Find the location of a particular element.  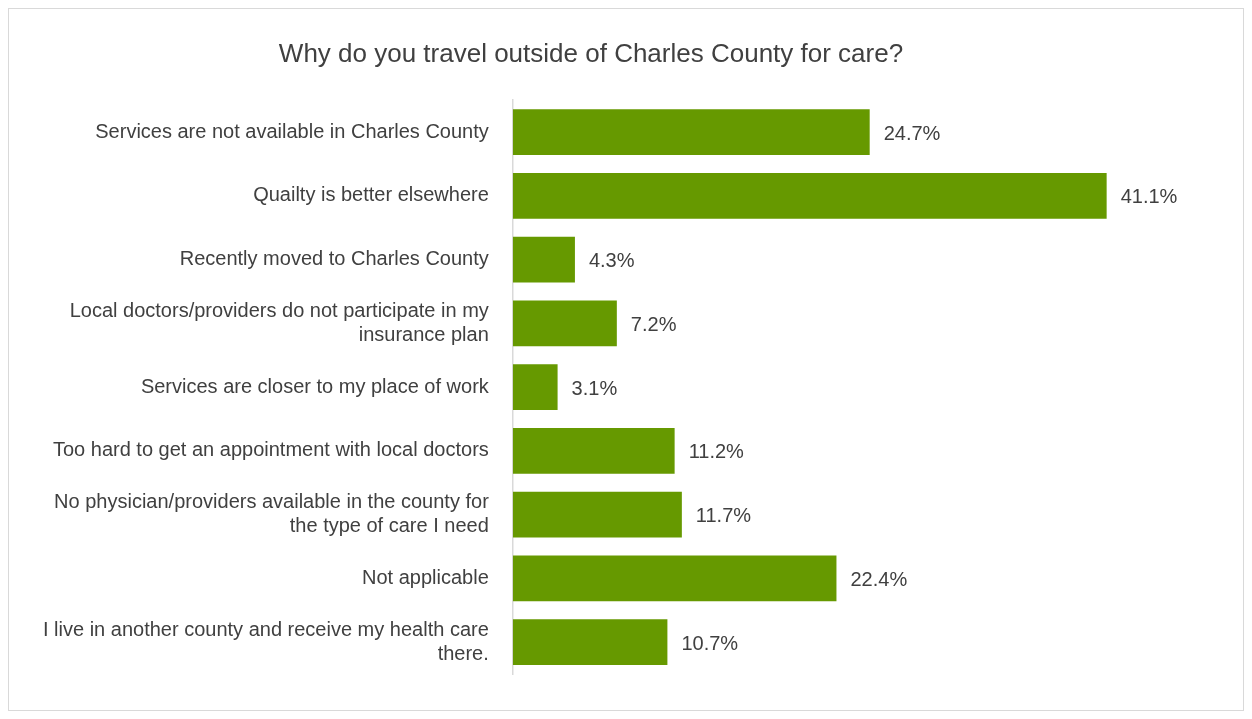

y-tick-label: Services are closer to my place of work is located at coordinates (315, 385).